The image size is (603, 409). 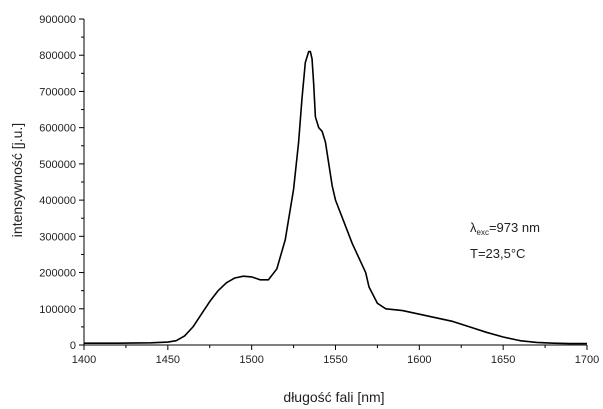 I want to click on temperature-annotation: T=23,5°C, so click(x=497, y=253).